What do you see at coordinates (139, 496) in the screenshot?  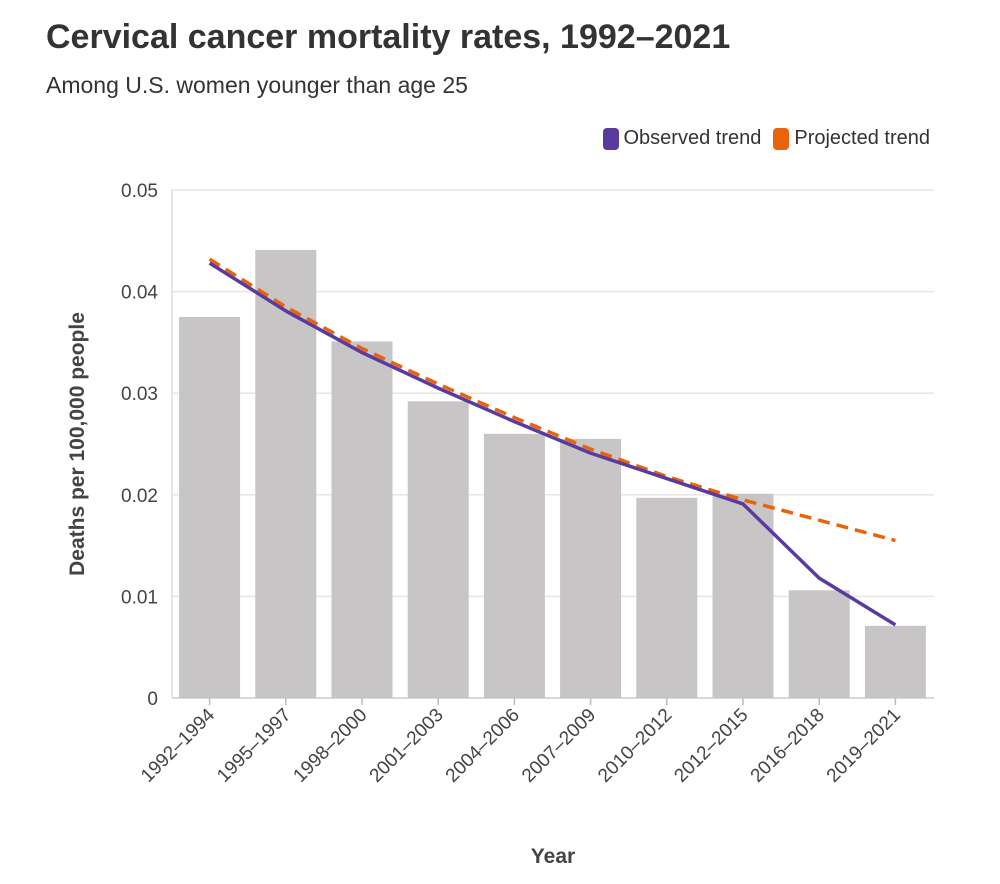 I see `y-tick-label: 0.02` at bounding box center [139, 496].